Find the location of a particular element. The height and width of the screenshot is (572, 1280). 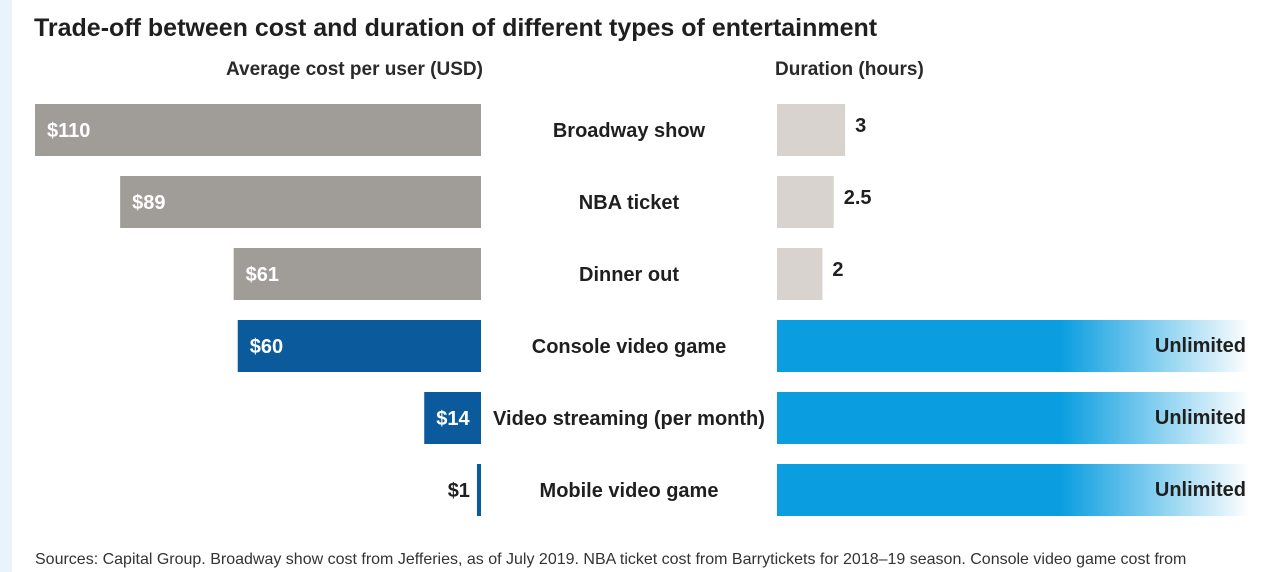

cost-value-label: $110 is located at coordinates (68, 131).